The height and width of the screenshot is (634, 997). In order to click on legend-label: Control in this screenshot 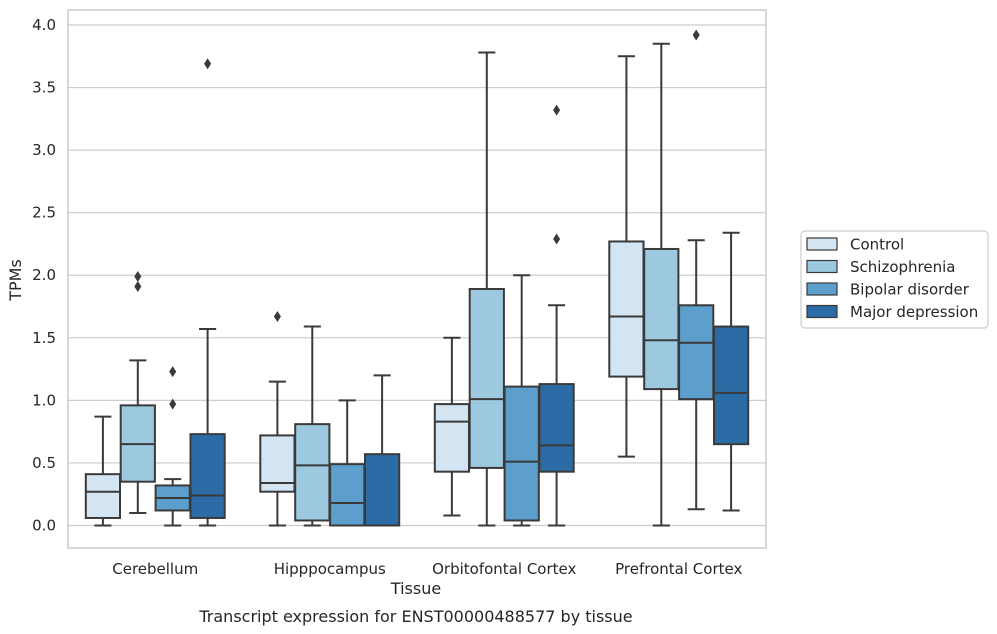, I will do `click(877, 245)`.